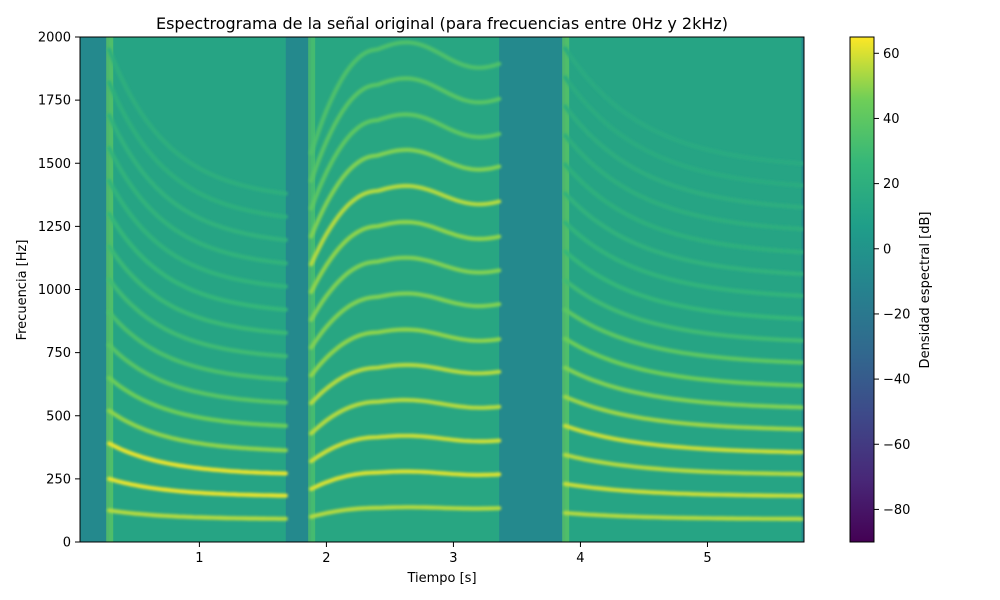 The image size is (1000, 600). Describe the element at coordinates (54, 38) in the screenshot. I see `y-tick-label: 2000` at that location.